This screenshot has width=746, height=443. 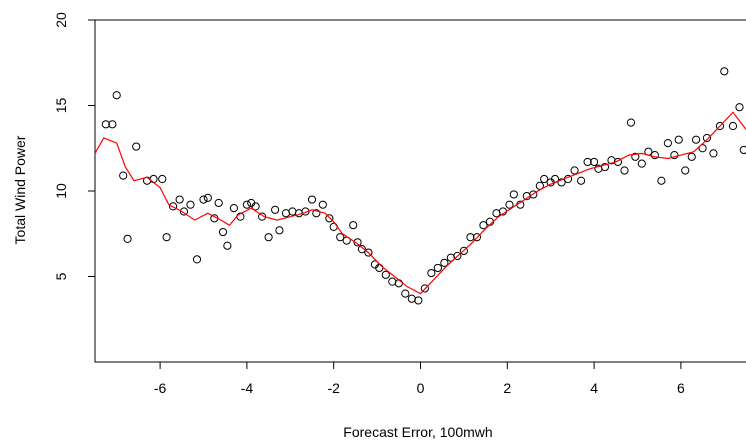 I want to click on x-tick-label: -6, so click(x=160, y=388).